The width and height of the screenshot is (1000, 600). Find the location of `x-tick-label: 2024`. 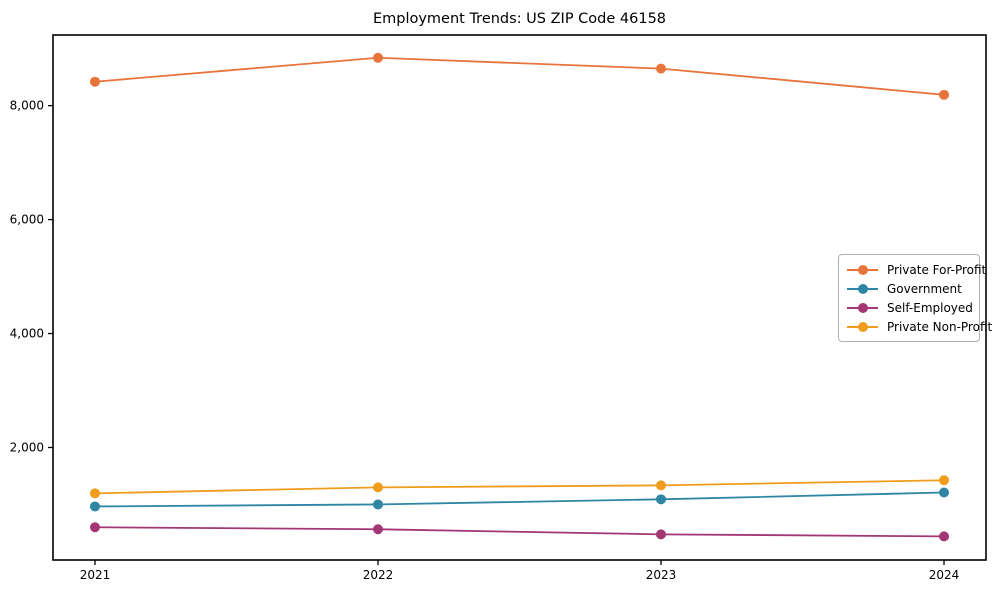

x-tick-label: 2024 is located at coordinates (944, 575).